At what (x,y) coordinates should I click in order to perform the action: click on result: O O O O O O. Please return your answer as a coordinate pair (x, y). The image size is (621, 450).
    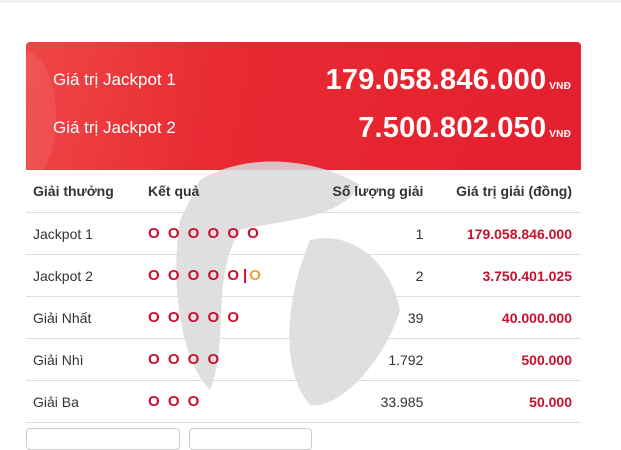
    Looking at the image, I should click on (220, 233).